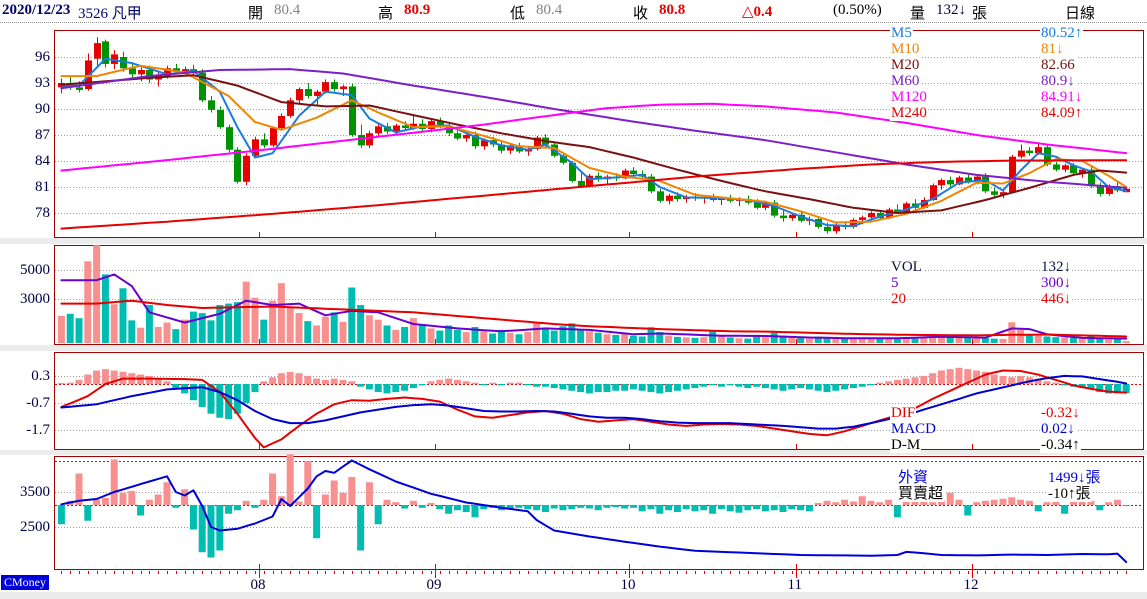 This screenshot has height=599, width=1147. I want to click on header-separator, so click(573, 22).